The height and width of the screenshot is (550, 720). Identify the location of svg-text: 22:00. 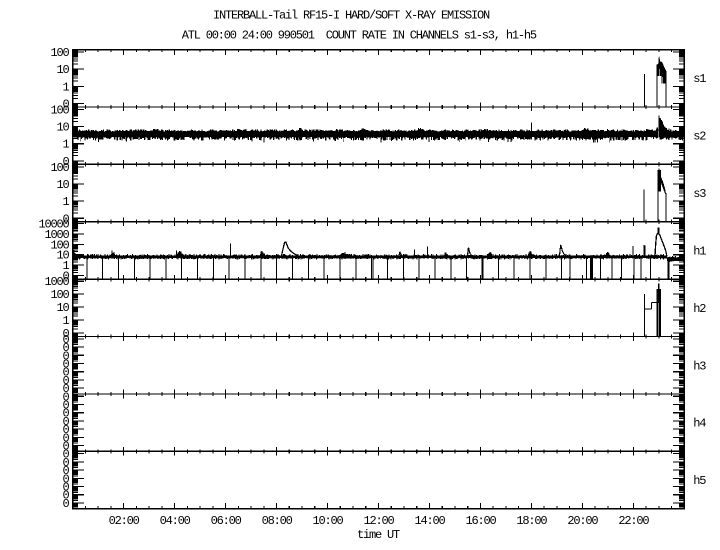
(633, 521).